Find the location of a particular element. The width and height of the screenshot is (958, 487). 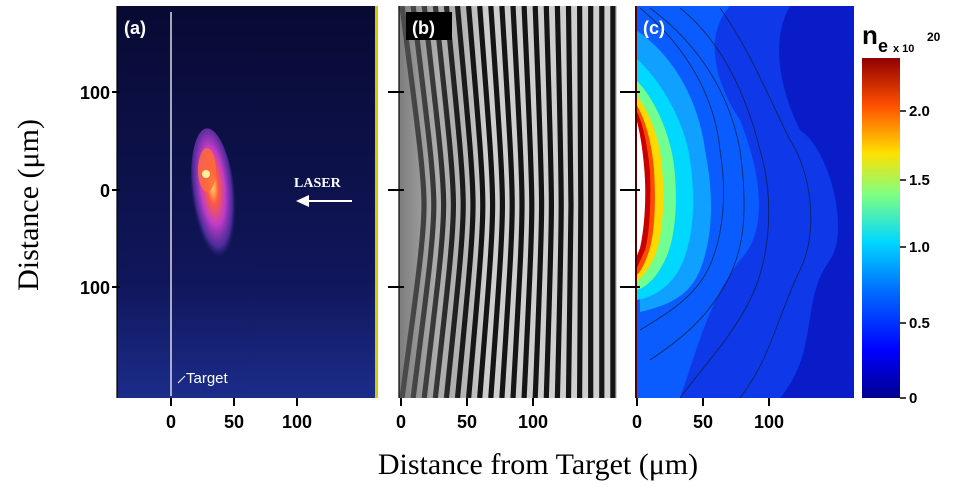

colorbar-exponent: 20 is located at coordinates (934, 37).